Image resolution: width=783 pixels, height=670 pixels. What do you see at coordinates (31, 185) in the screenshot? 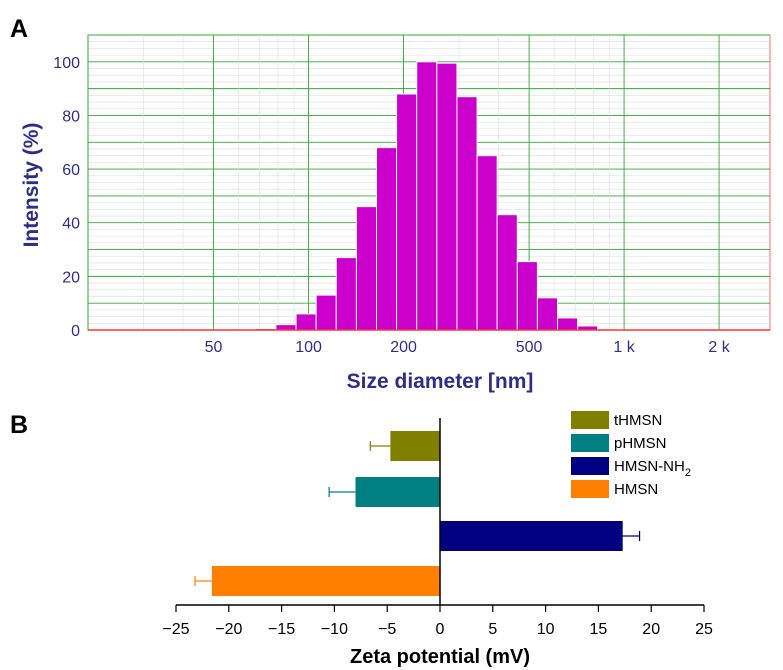
I see `y-axis-title-a: Intensity (%)` at bounding box center [31, 185].